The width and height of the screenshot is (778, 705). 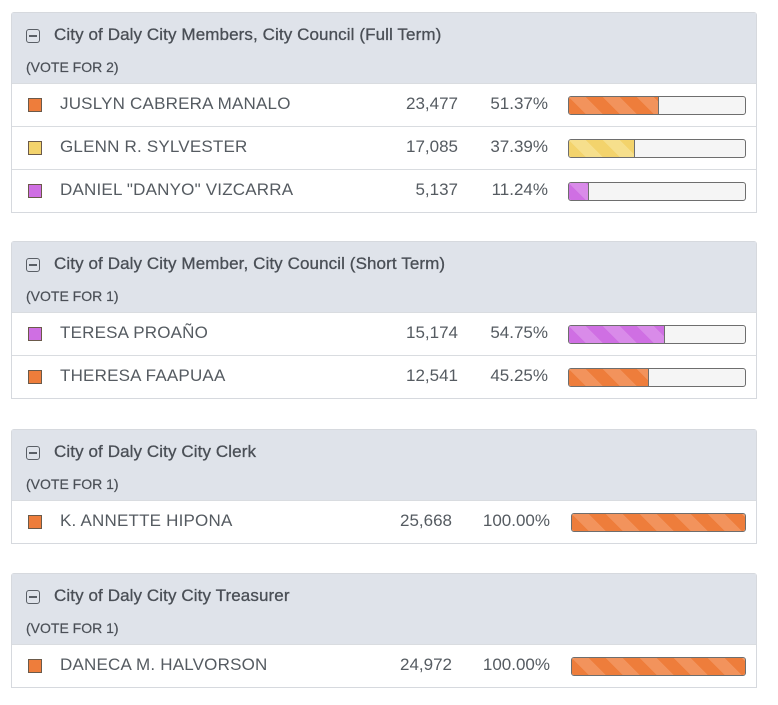 I want to click on candidate-name: K. ANNETTE HIPONA, so click(x=146, y=520).